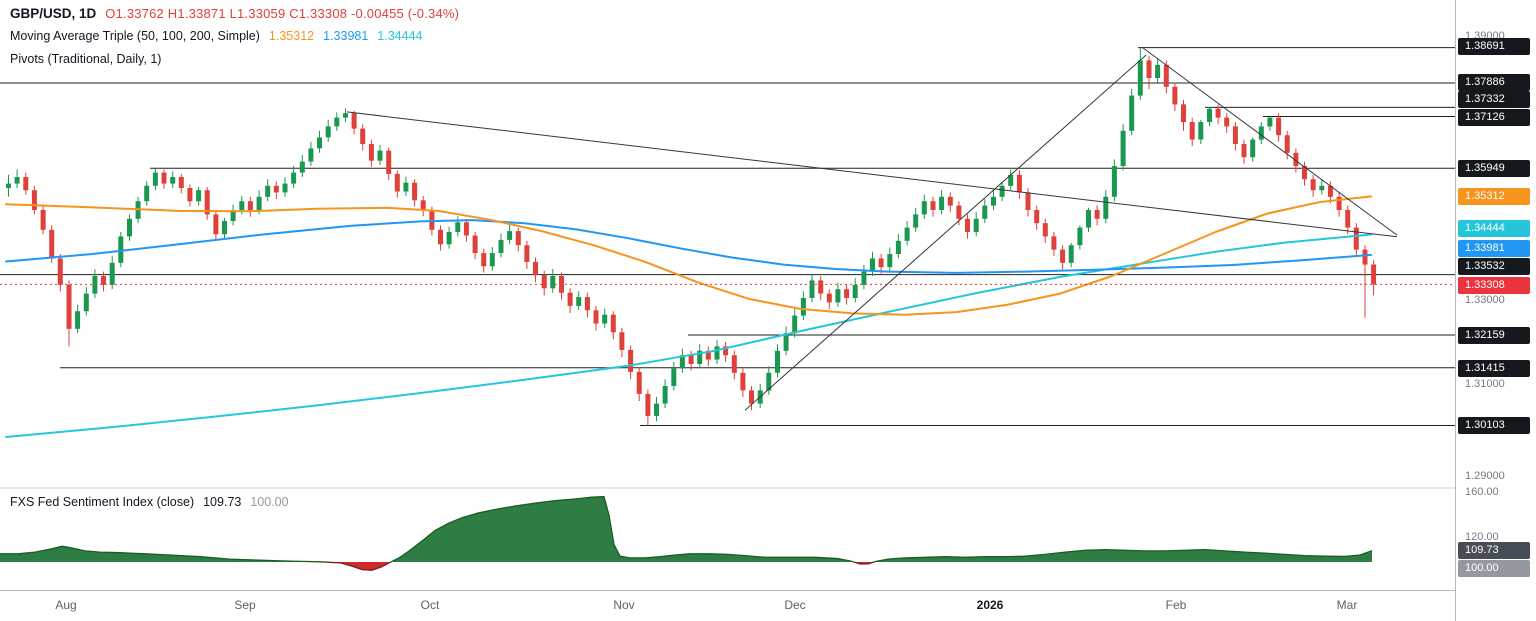 This screenshot has width=1536, height=621. Describe the element at coordinates (1494, 99) in the screenshot. I see `price-scale-badge: 1.37332` at that location.